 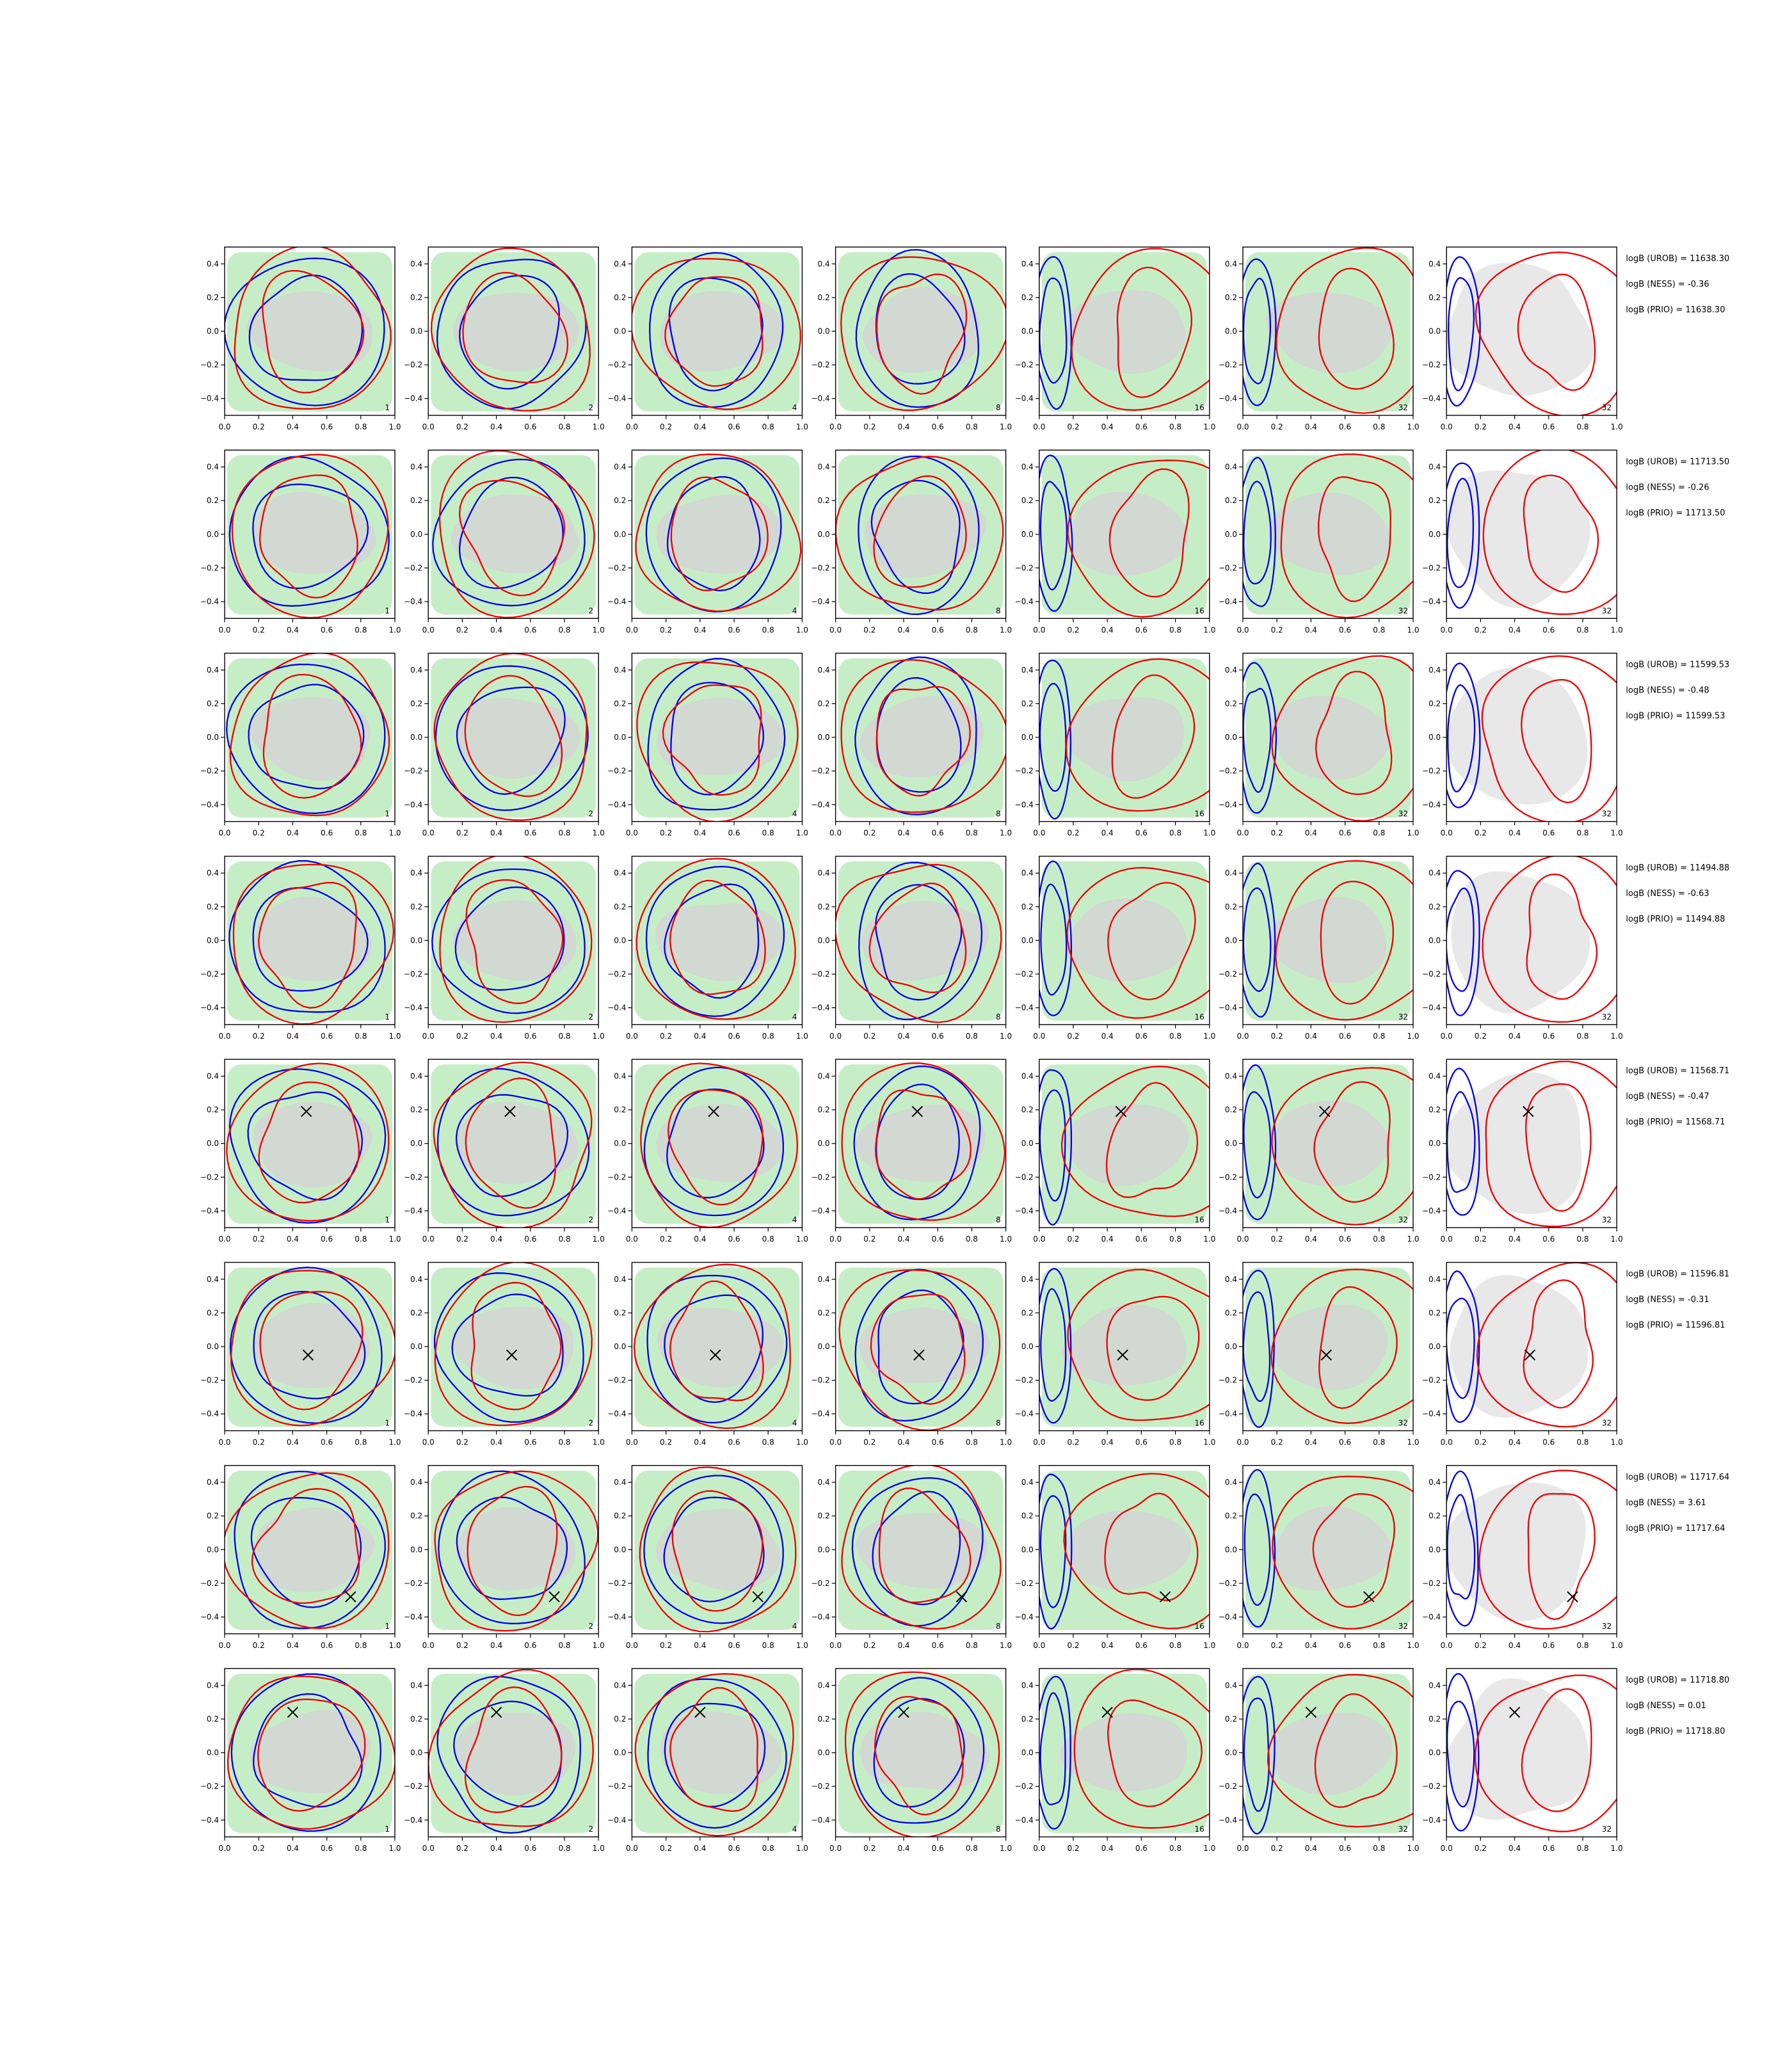 I want to click on panel-label: 32, so click(x=1403, y=407).